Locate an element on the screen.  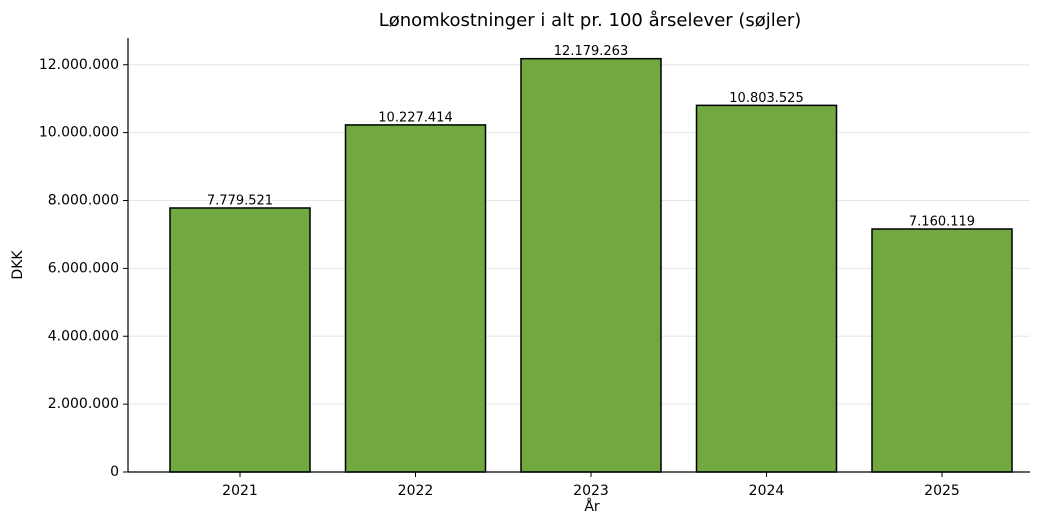
y-tick-label: 0 is located at coordinates (114, 472).